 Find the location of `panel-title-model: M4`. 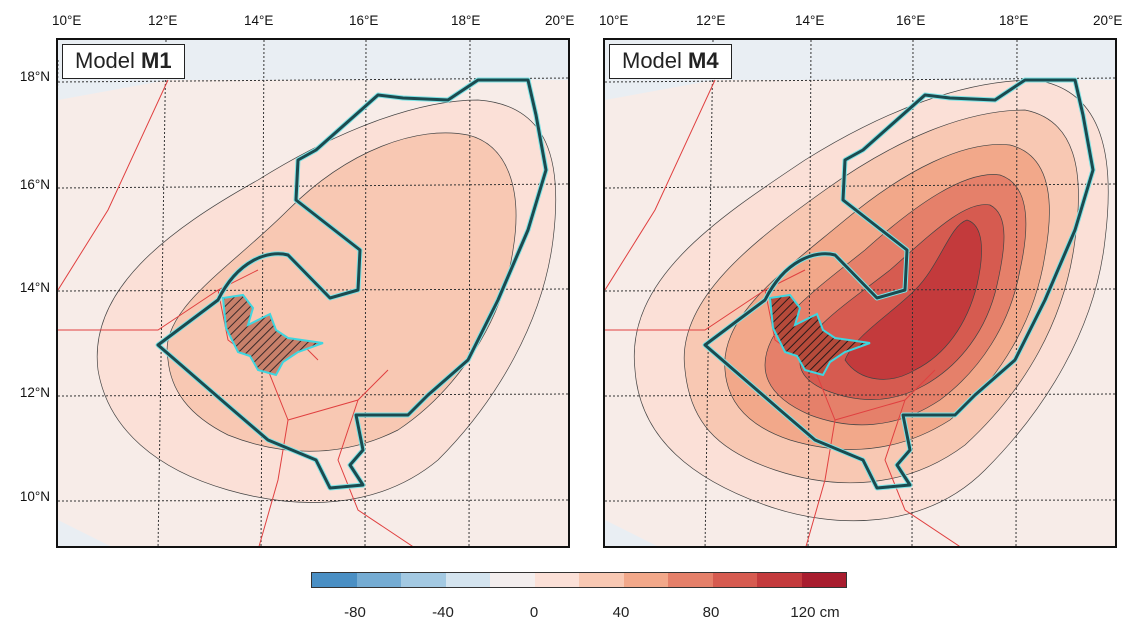

panel-title-model: M4 is located at coordinates (703, 60).